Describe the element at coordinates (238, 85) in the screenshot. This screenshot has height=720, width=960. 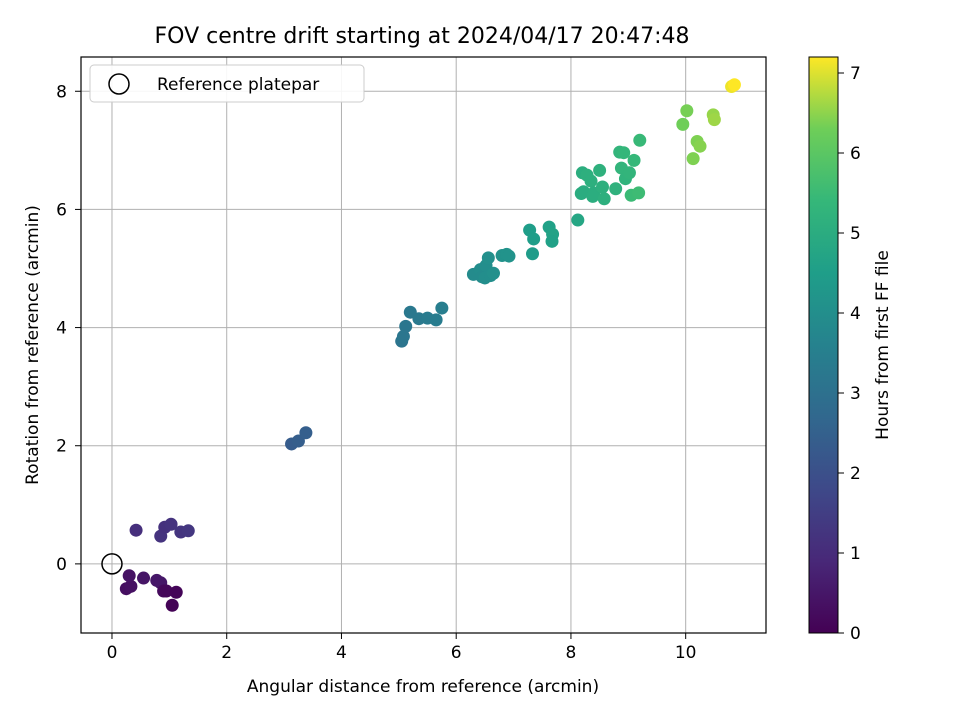
I see `legend-label: Reference platepar` at that location.